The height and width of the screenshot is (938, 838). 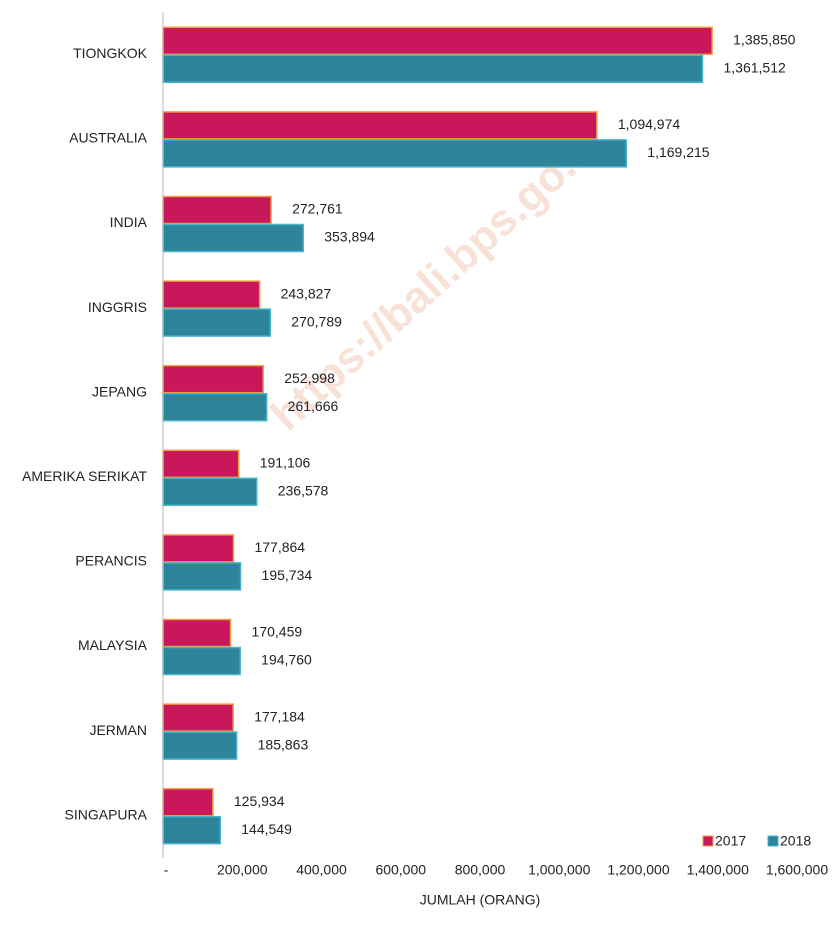 I want to click on x-tick-label: 1,400,000, so click(x=718, y=870).